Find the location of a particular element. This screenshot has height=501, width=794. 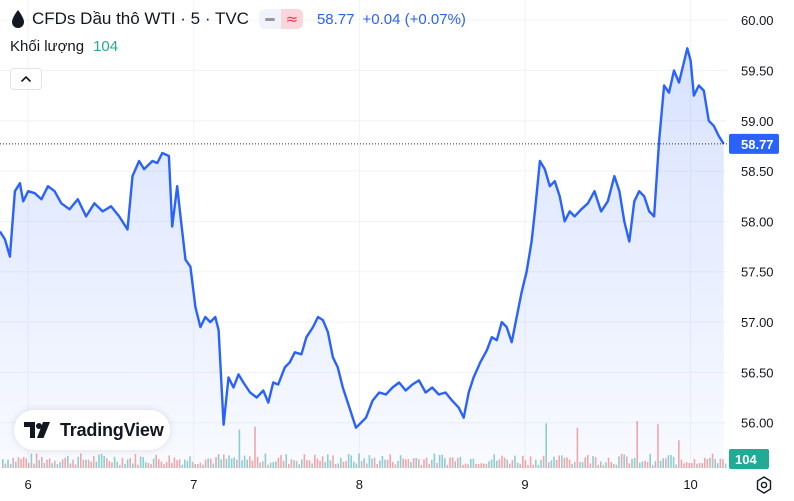

last-price-tag is located at coordinates (754, 143).